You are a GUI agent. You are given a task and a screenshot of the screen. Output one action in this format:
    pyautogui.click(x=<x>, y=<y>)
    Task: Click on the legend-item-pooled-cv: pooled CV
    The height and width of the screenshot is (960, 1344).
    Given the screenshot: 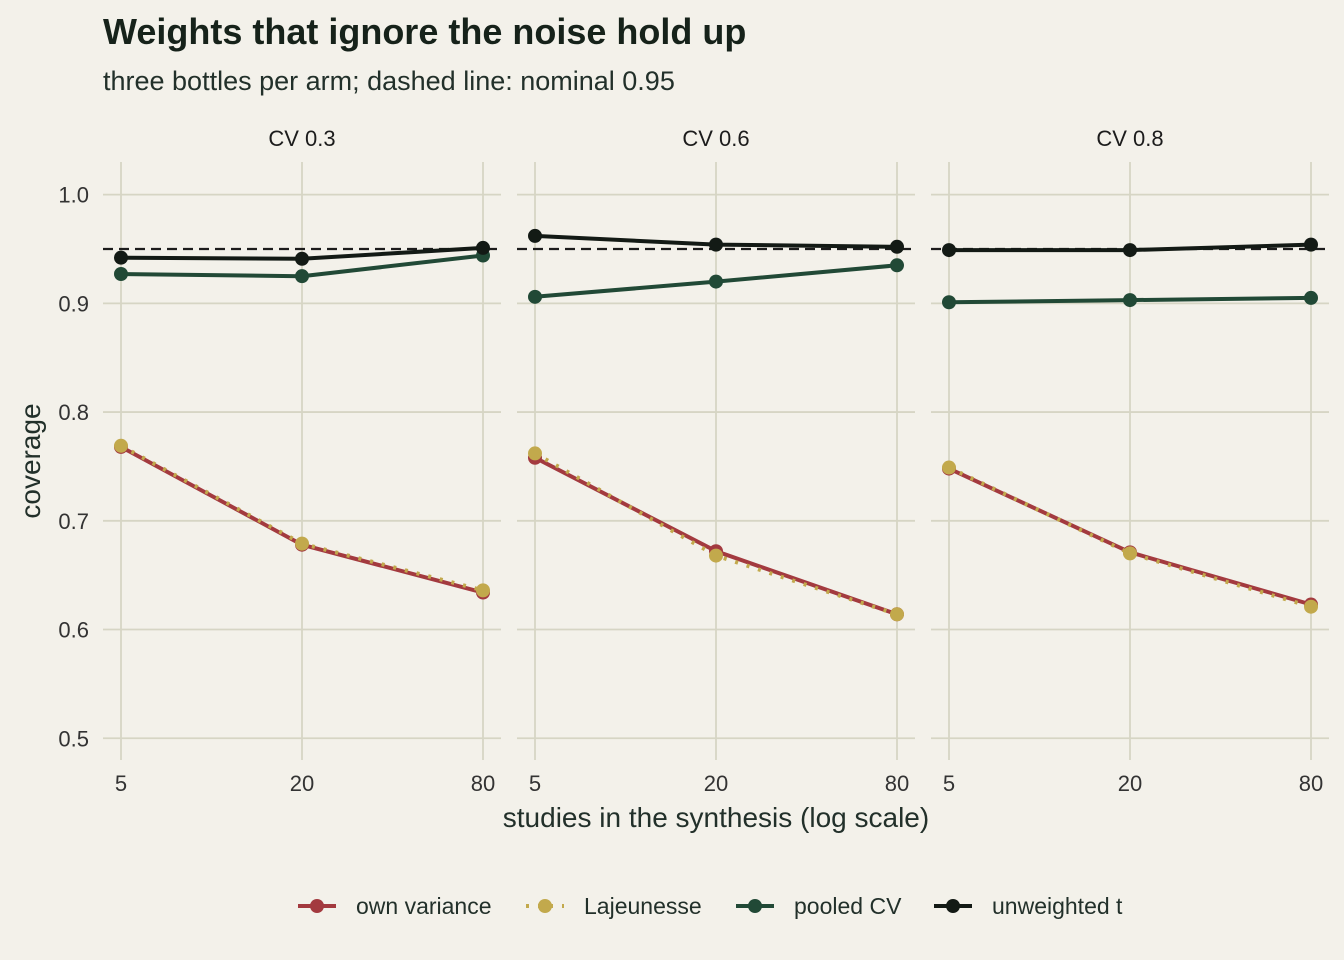 What is the action you would take?
    pyautogui.click(x=819, y=906)
    